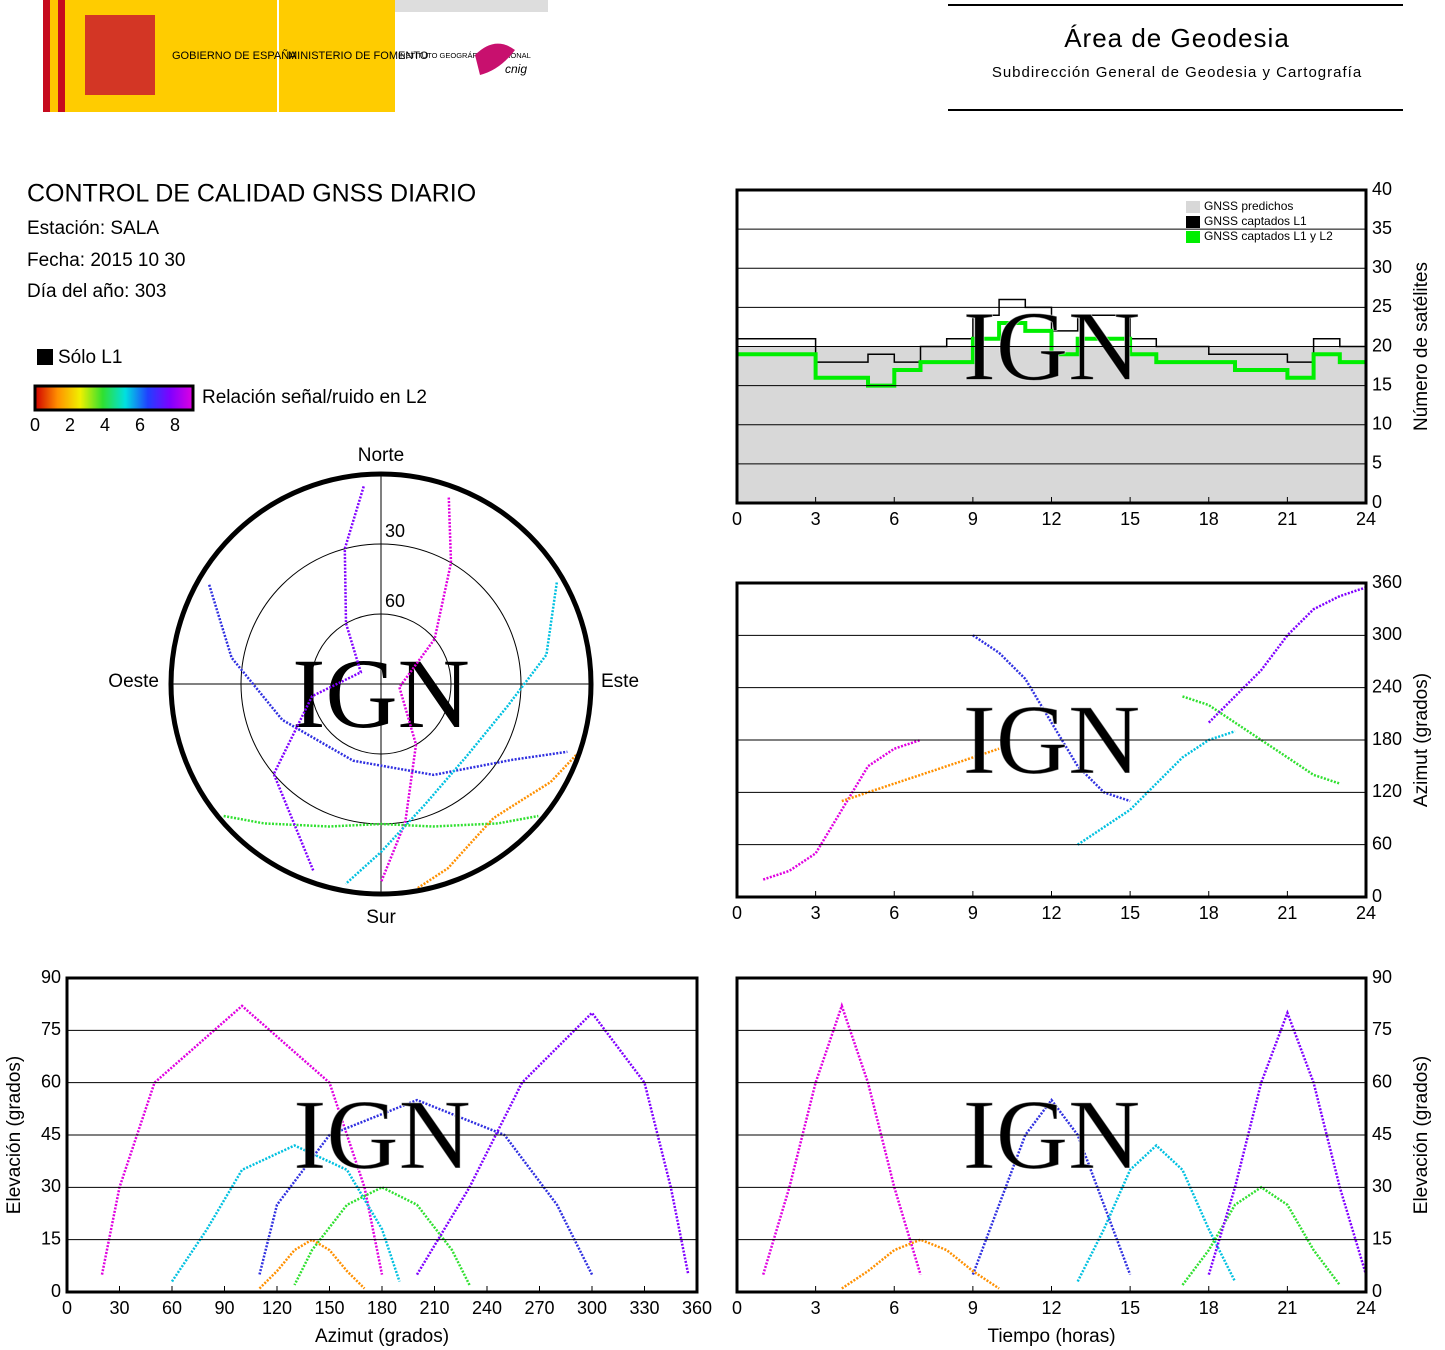 The image size is (1445, 1350). Describe the element at coordinates (1268, 236) in the screenshot. I see `legend-label: GNSS captados L1 y L2` at that location.